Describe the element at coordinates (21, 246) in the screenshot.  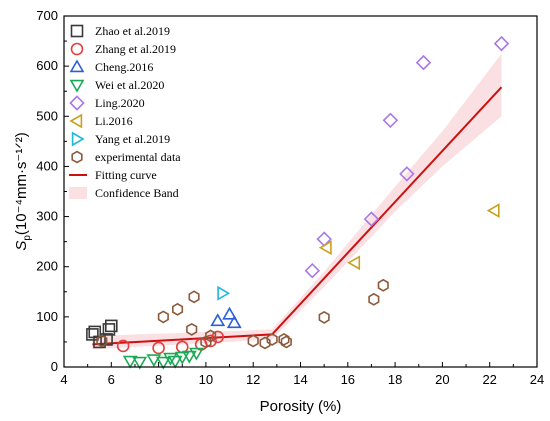
I see `y-axis-symbol: S` at that location.